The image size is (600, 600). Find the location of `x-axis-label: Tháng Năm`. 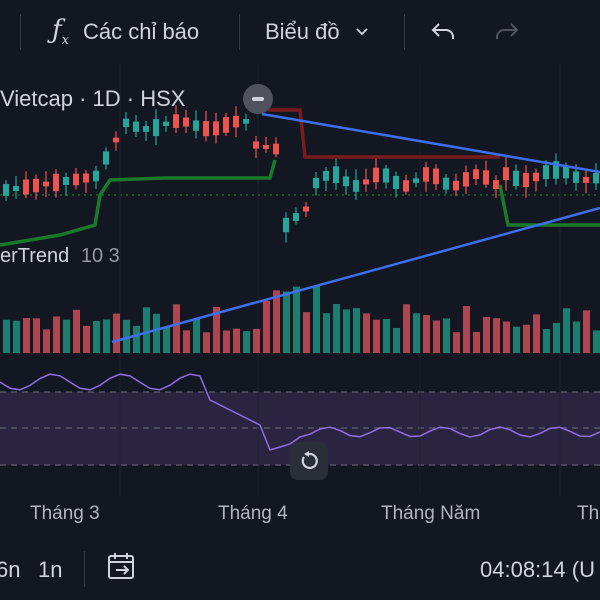

x-axis-label: Tháng Năm is located at coordinates (431, 513).